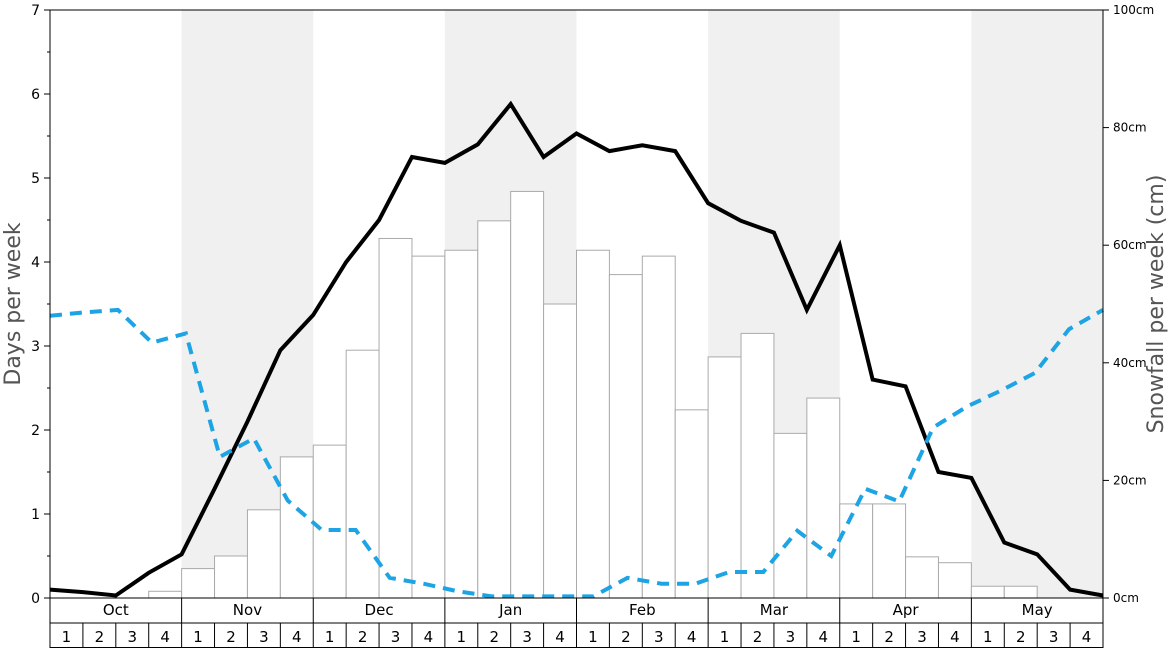 This screenshot has height=652, width=1168. What do you see at coordinates (35, 347) in the screenshot?
I see `left-tick-label: 3` at bounding box center [35, 347].